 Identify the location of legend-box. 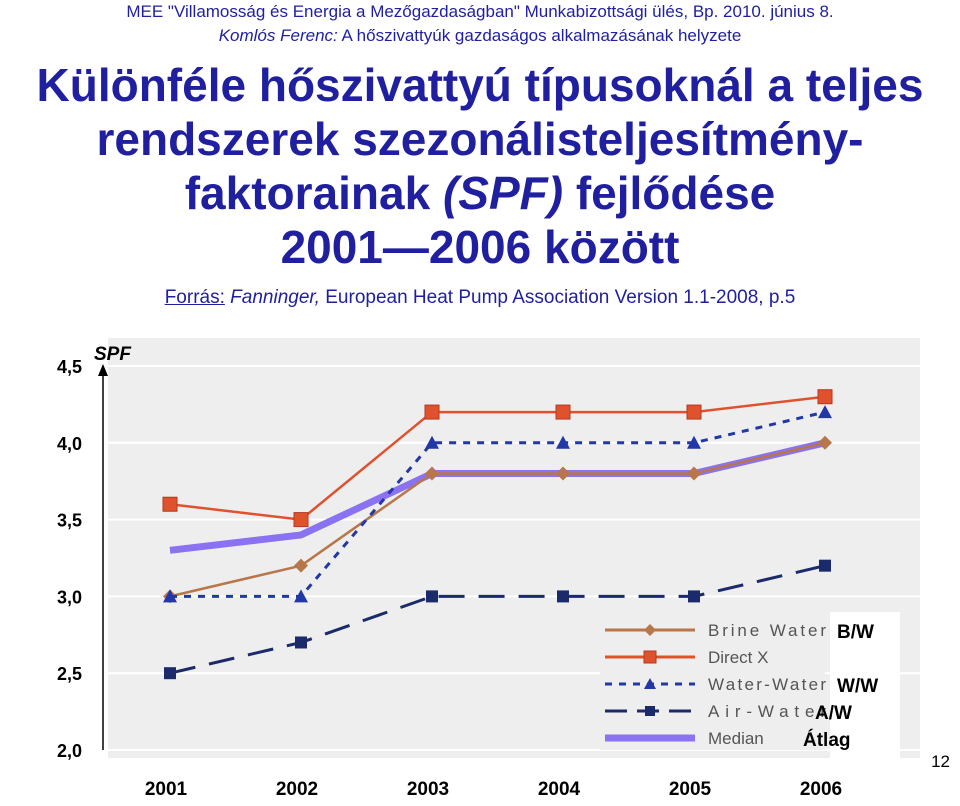
(712, 681).